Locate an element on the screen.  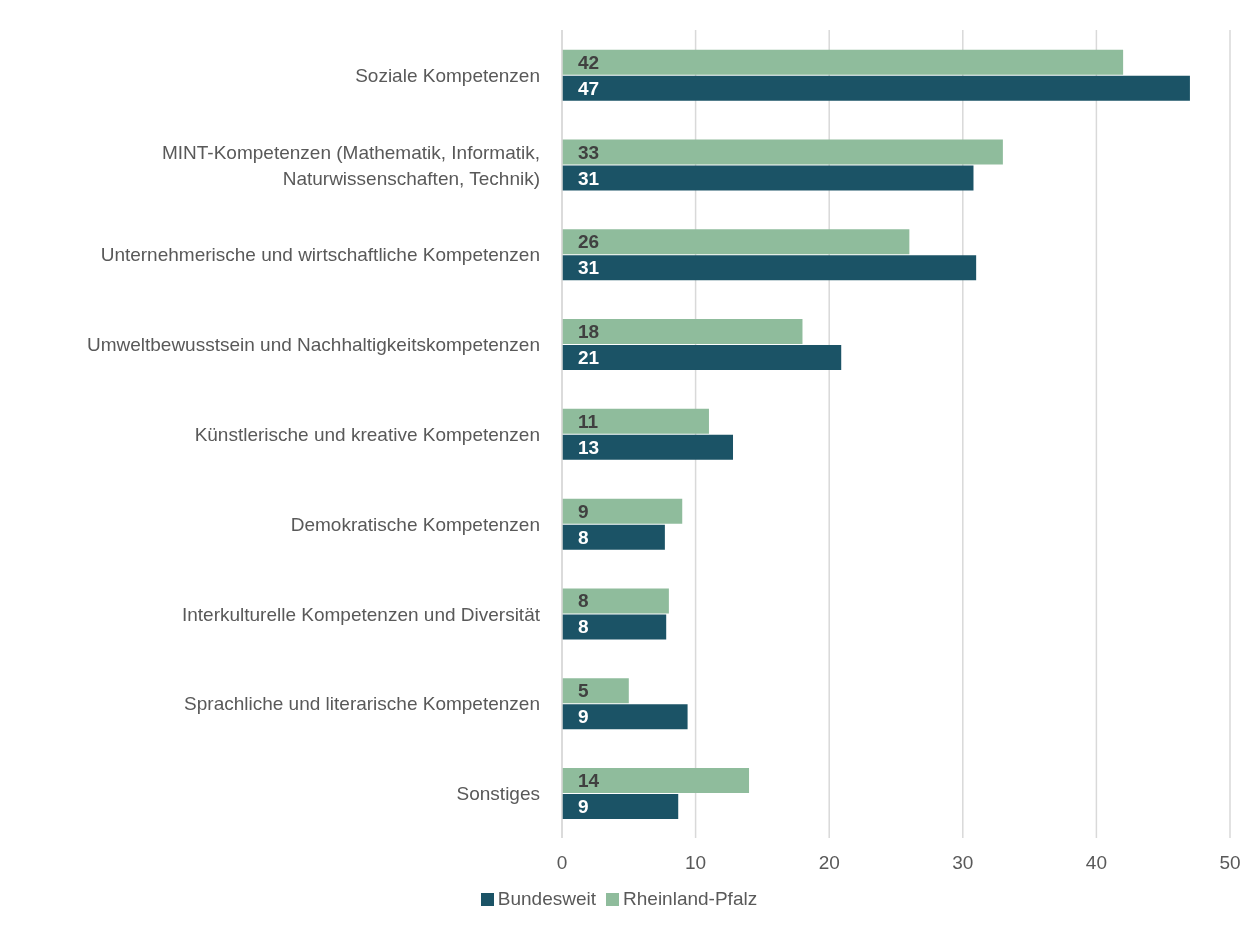
y-tick-label: MINT-Kompetenzen (Mathematik, Informatik, Naturwissenschaften, Technik) is located at coordinates (350, 165).